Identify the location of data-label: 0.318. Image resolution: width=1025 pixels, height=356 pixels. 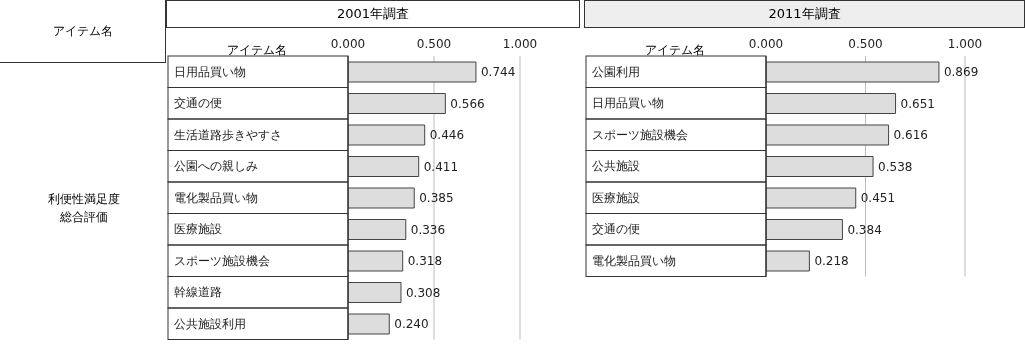
(425, 261).